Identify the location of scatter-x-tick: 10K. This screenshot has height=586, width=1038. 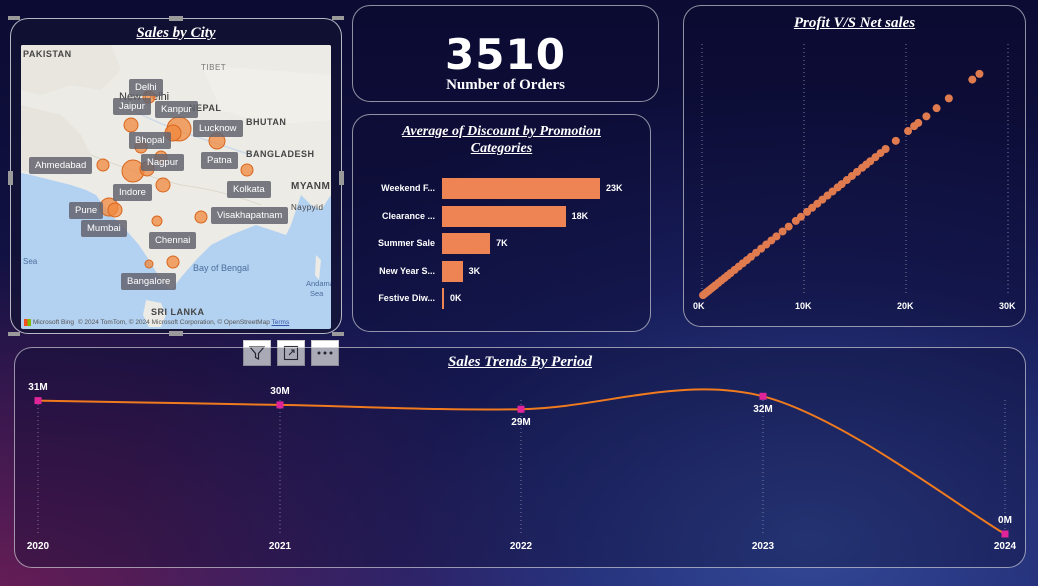
(803, 306).